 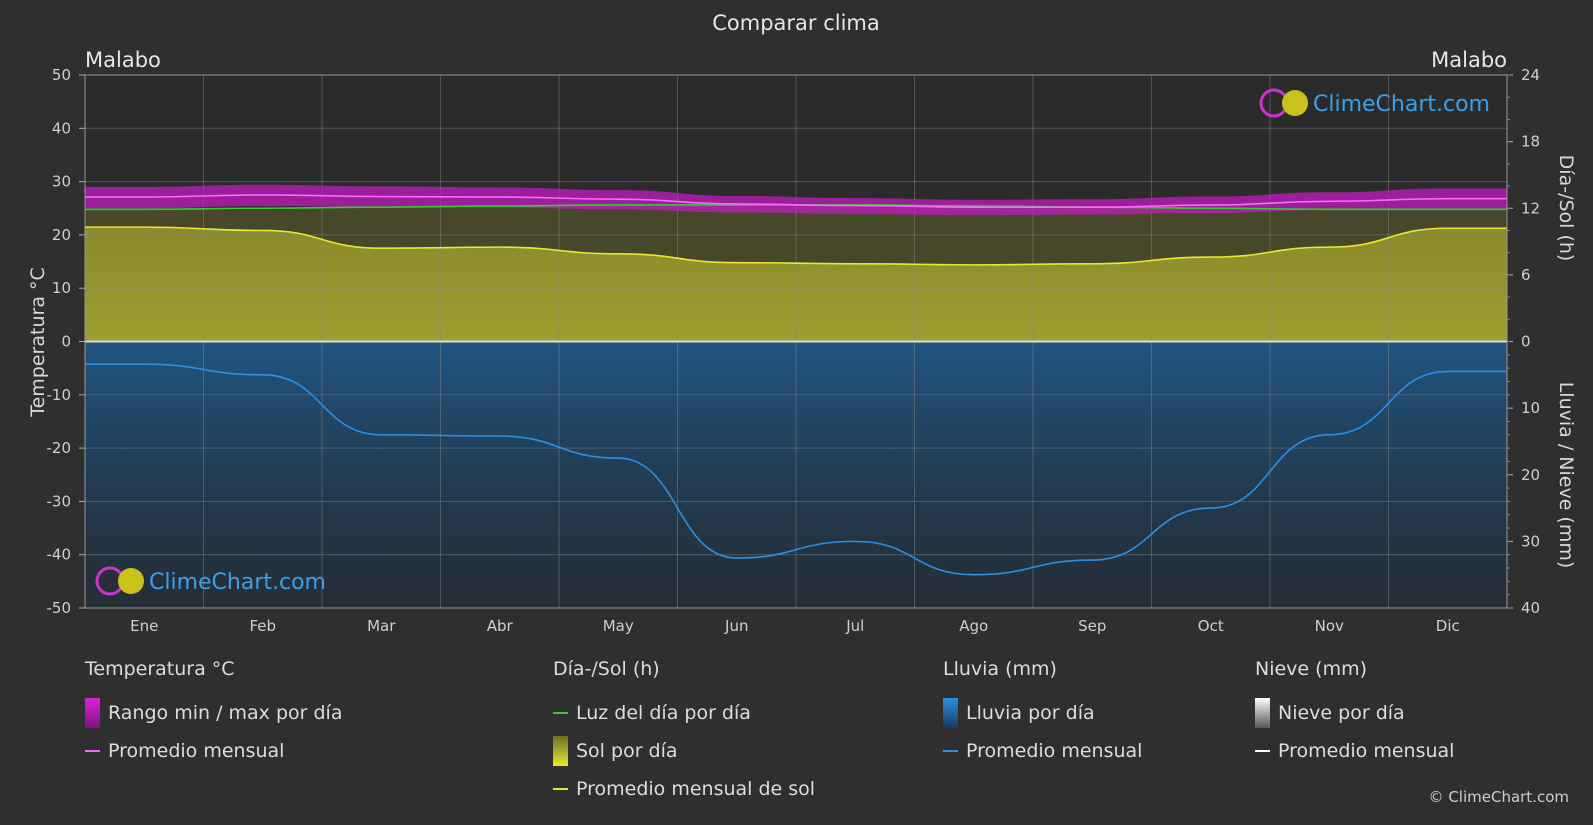 I want to click on y-tick-label-left: -20, so click(x=59, y=448).